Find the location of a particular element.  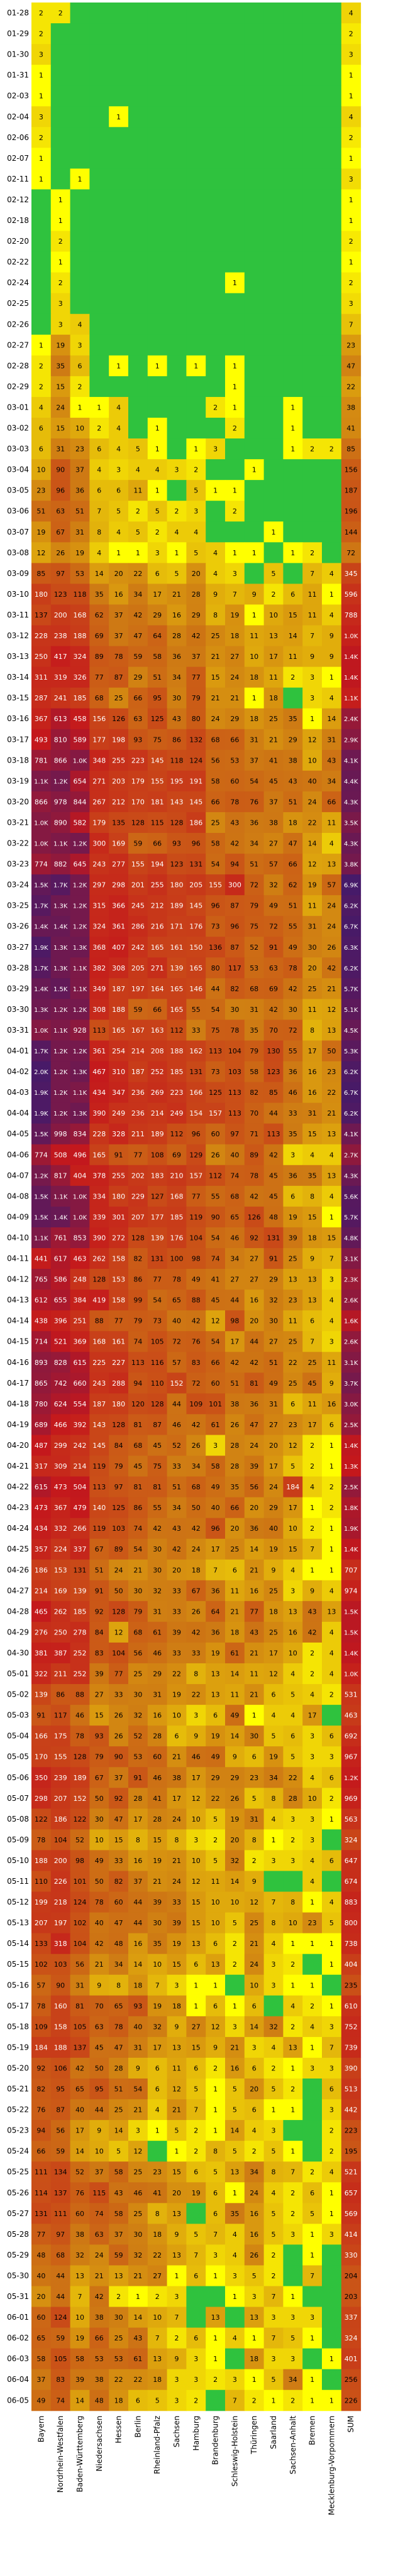

cell-value-label: 311 is located at coordinates (41, 677).